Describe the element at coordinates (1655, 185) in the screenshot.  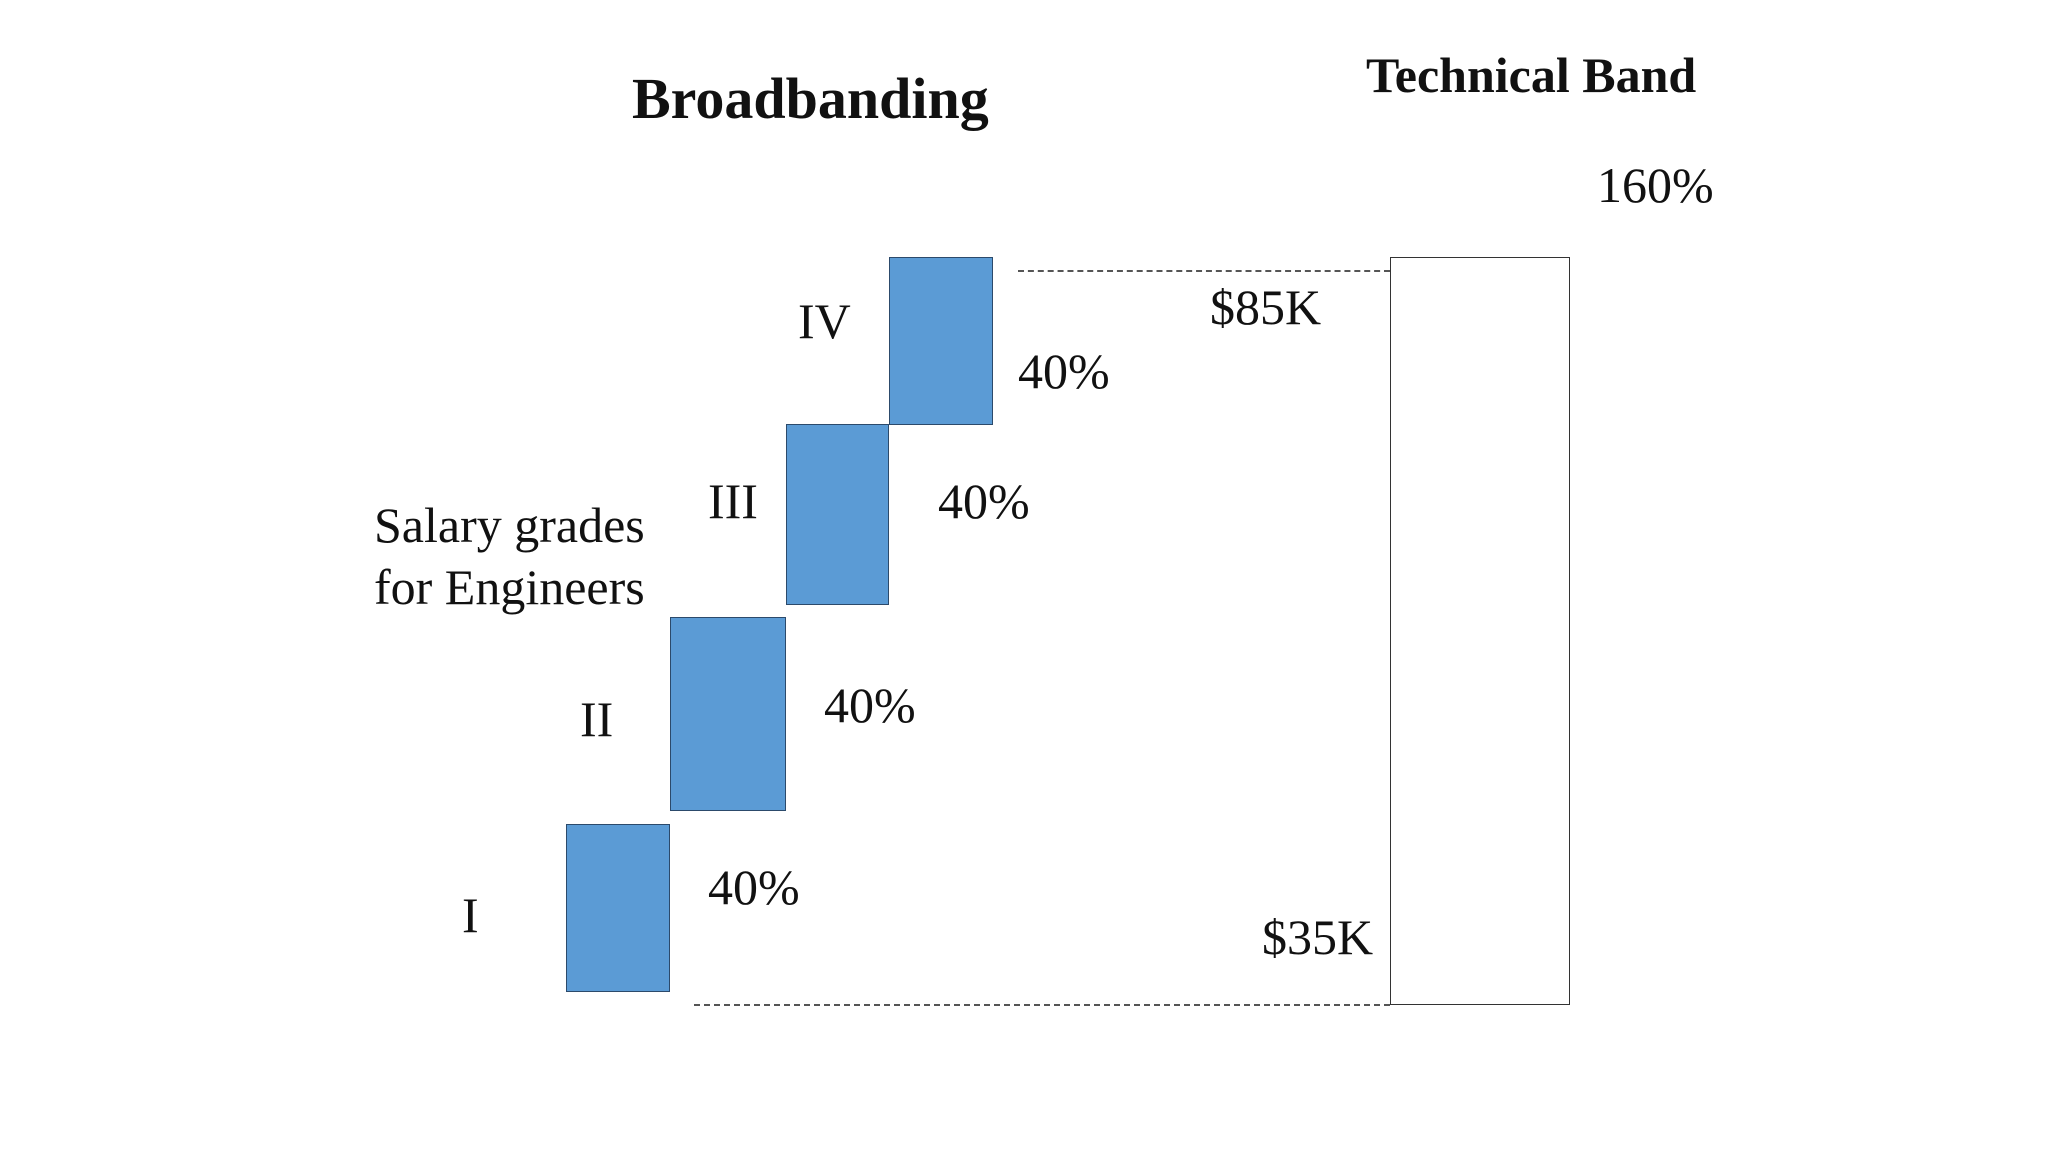
I see `band-percent: 160%` at that location.